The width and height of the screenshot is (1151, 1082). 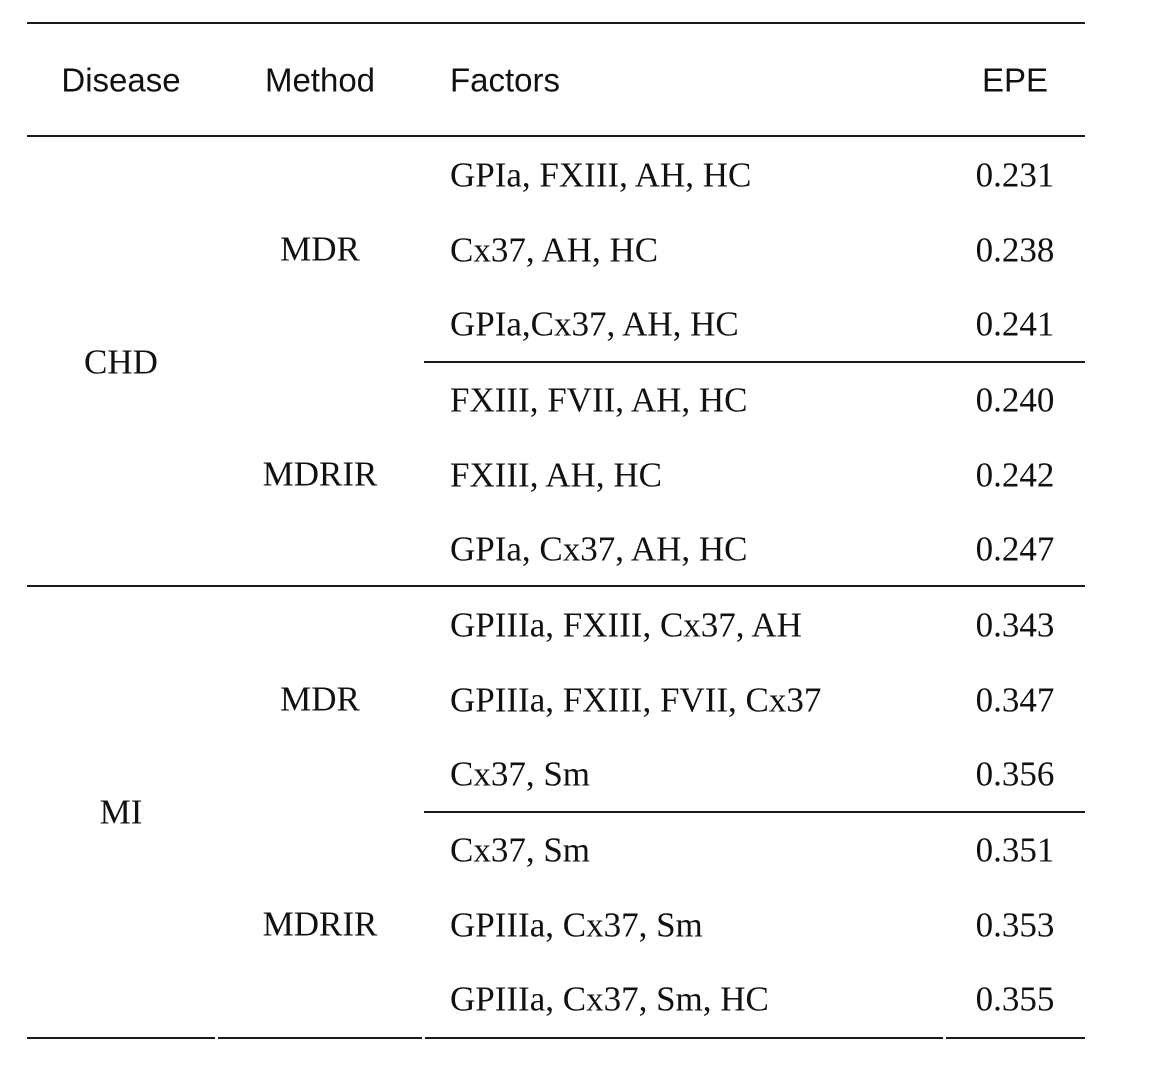 What do you see at coordinates (626, 625) in the screenshot?
I see `factors-cell: GPIIIa, FXIII, Cx37, AH` at bounding box center [626, 625].